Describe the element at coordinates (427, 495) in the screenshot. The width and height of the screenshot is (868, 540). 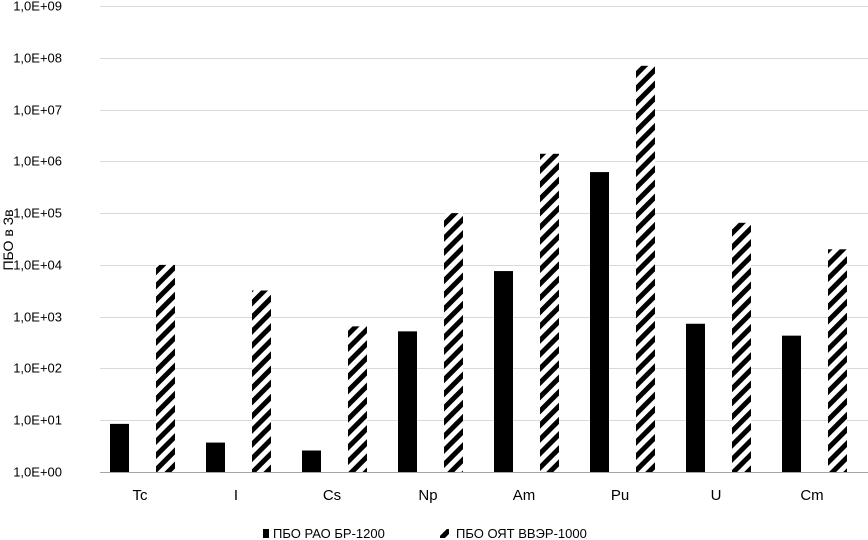
I see `x-tick-label: Np` at that location.